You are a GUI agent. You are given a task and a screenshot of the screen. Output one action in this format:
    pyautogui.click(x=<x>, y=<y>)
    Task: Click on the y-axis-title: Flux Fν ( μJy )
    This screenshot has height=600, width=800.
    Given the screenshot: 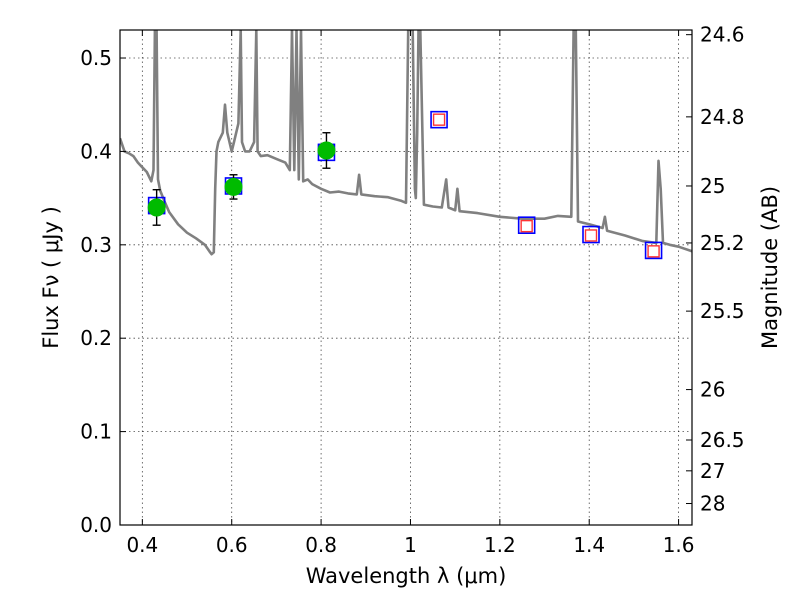 What is the action you would take?
    pyautogui.click(x=51, y=277)
    